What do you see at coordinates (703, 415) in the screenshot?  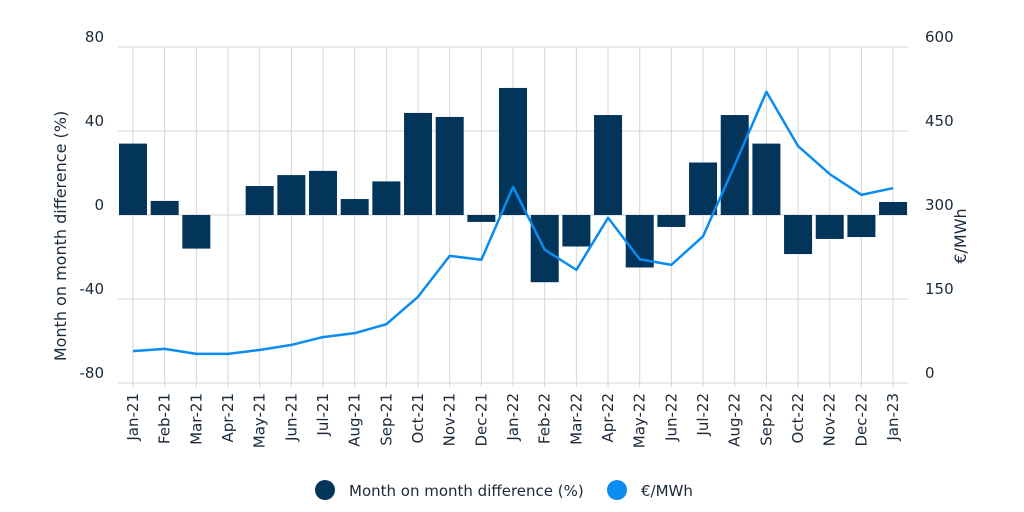 I see `x-tick-label: Jul-22` at bounding box center [703, 415].